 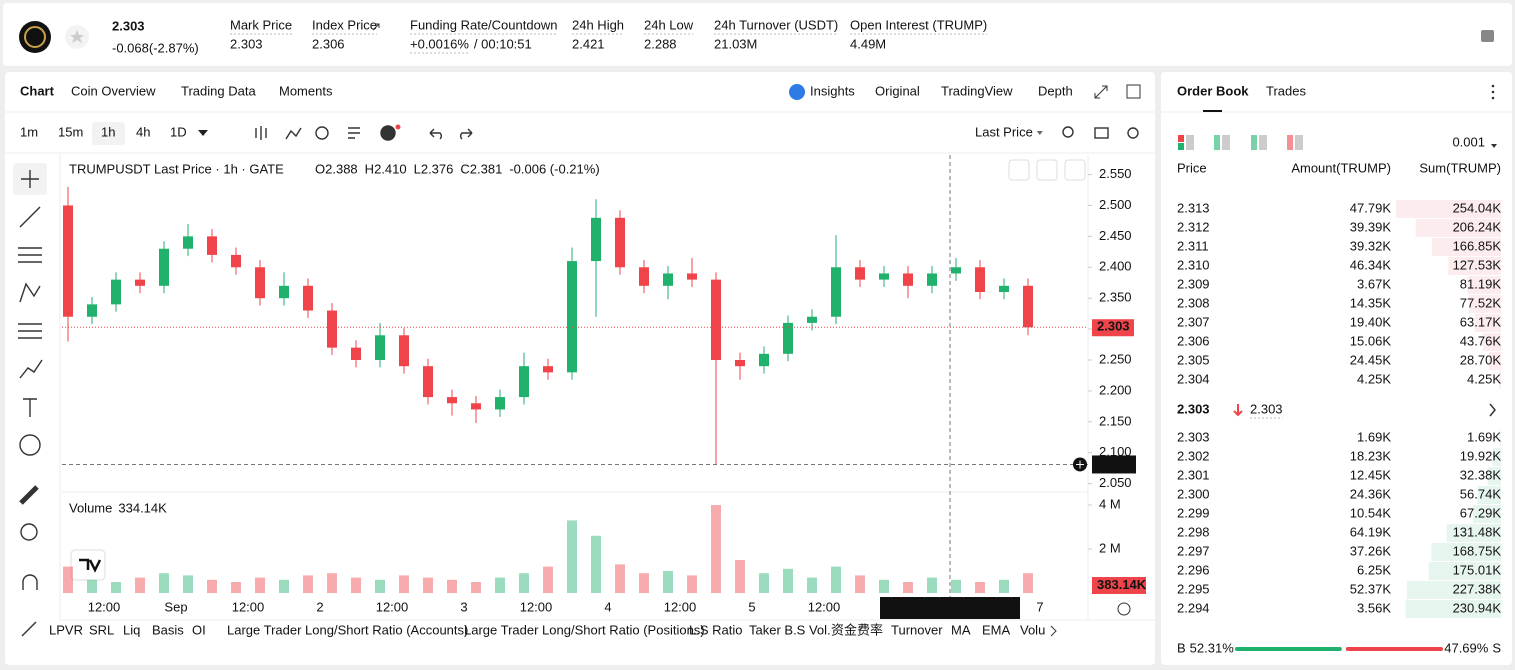 What do you see at coordinates (1113, 328) in the screenshot?
I see `last-price-tag` at bounding box center [1113, 328].